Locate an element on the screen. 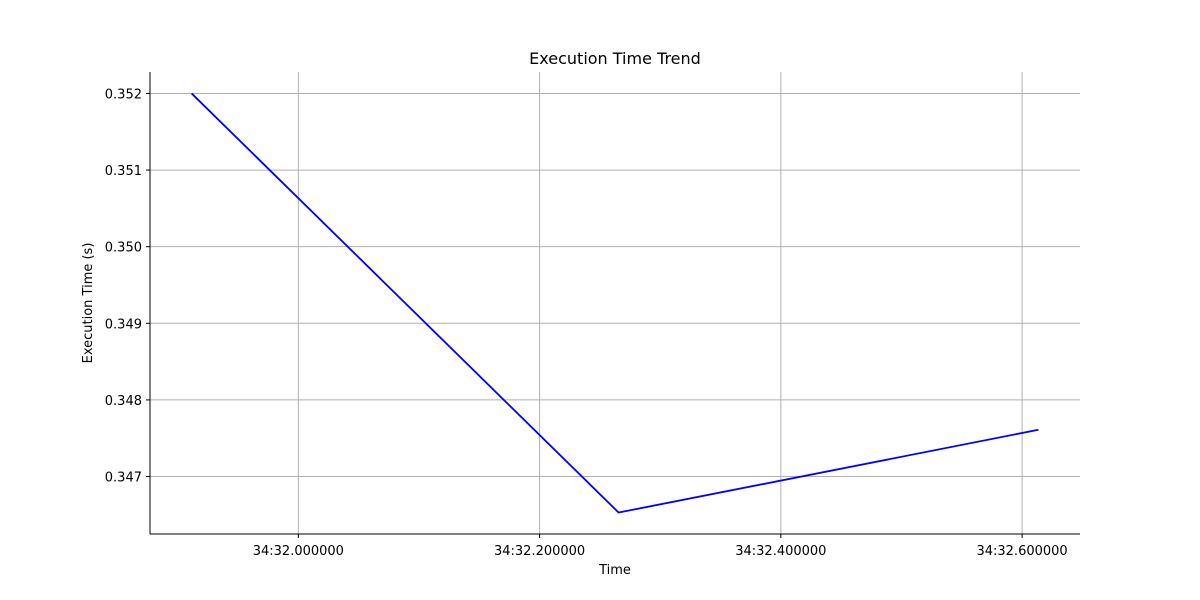  x-tick-label: 34:32.400000 is located at coordinates (780, 551).